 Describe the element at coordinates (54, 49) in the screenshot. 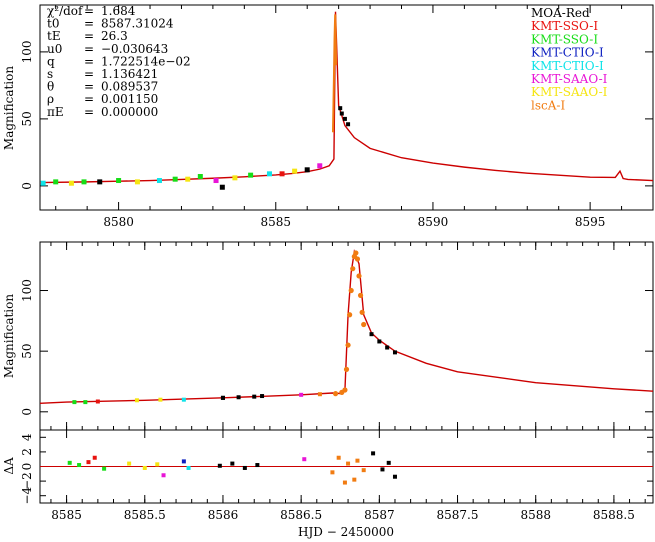

I see `param-name: u0` at that location.